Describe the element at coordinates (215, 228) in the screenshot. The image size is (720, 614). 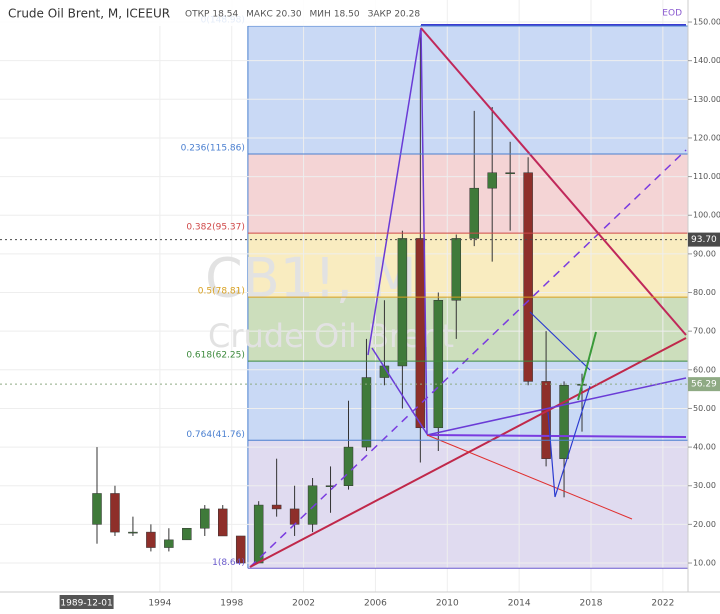
I see `fib-label: 0.382(95.37)` at that location.